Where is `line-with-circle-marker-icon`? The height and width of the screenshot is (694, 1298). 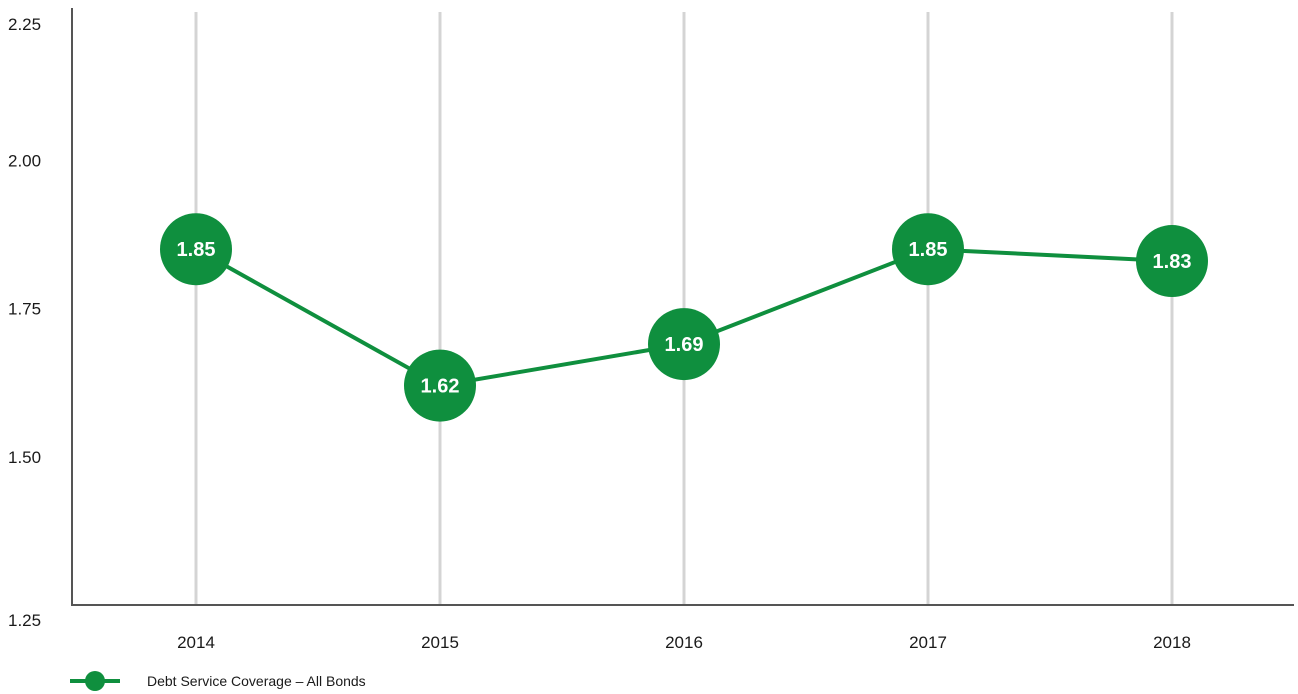 line-with-circle-marker-icon is located at coordinates (95, 681).